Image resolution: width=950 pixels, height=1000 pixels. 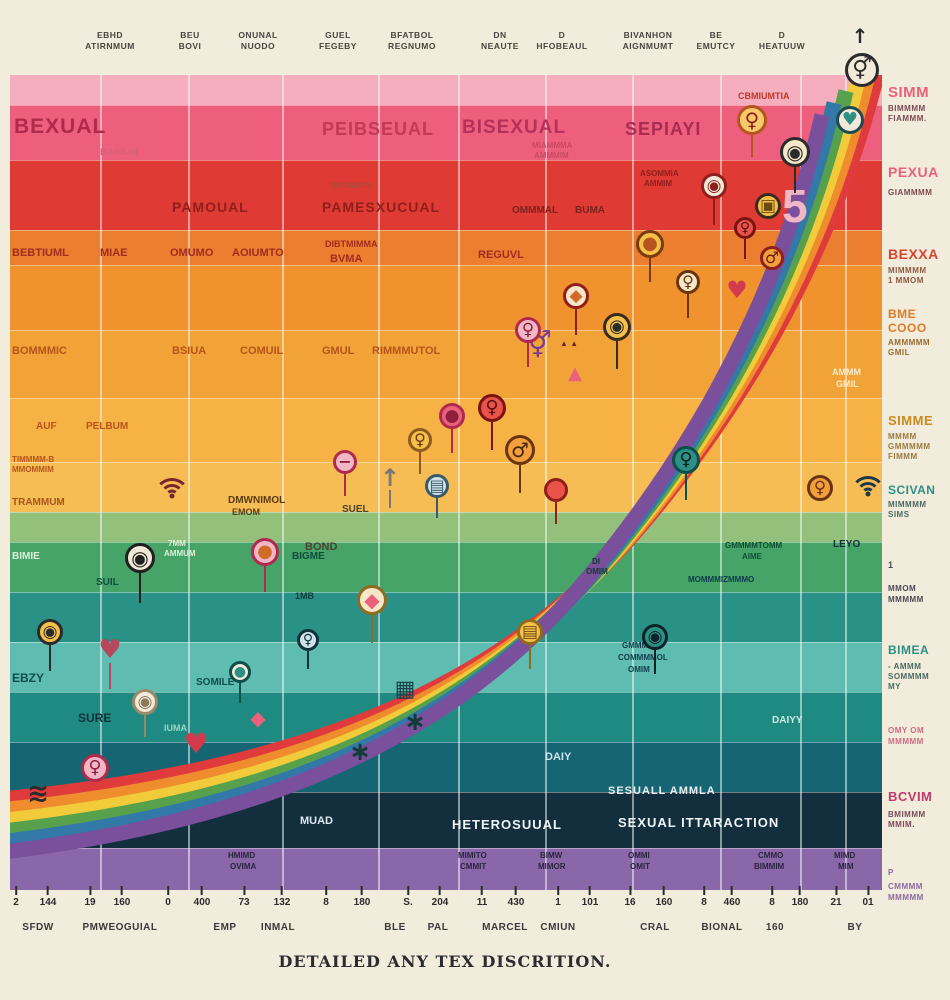 I want to click on legend-entry: FIAMMM., so click(x=907, y=118).